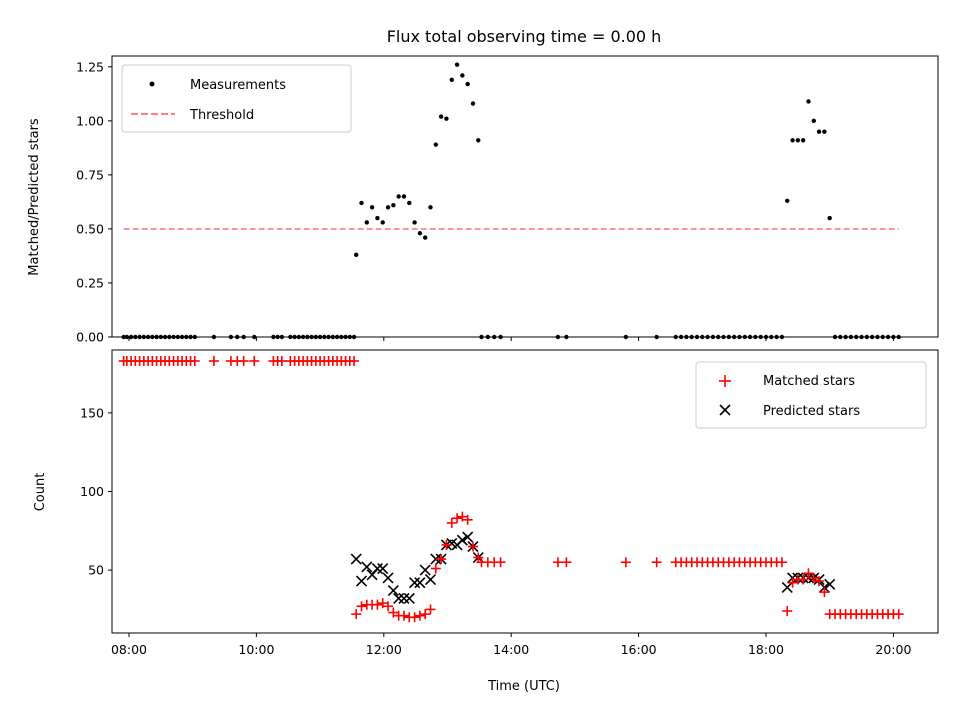 Image resolution: width=960 pixels, height=720 pixels. What do you see at coordinates (809, 381) in the screenshot?
I see `legend-matched-label: Matched stars` at bounding box center [809, 381].